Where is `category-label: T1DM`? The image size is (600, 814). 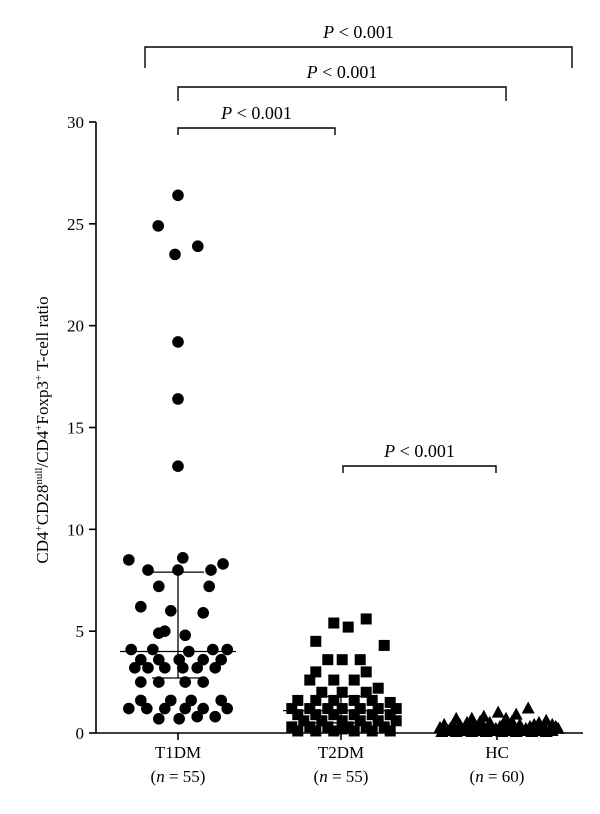
category-label: T1DM is located at coordinates (178, 752).